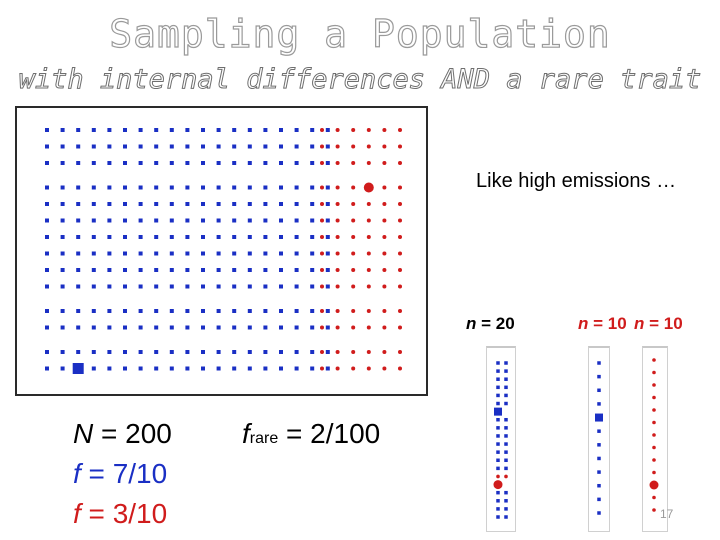  I want to click on subscript-rare: rare, so click(264, 438).